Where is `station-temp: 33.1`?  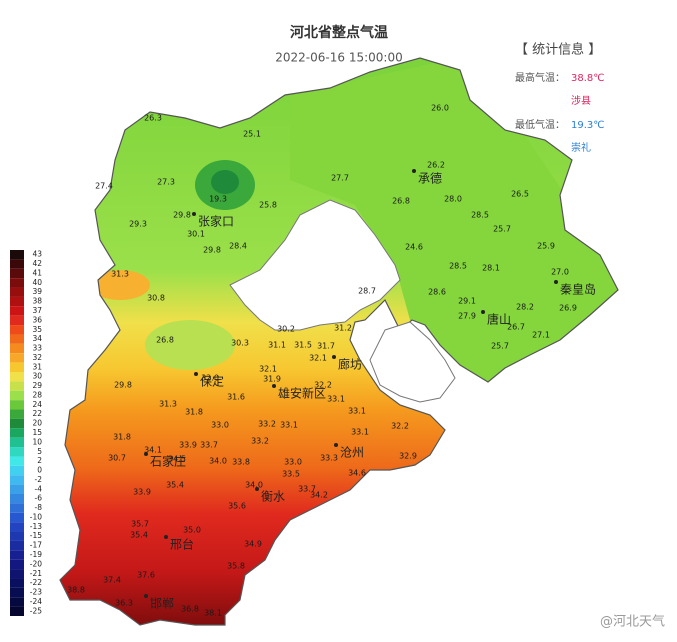
station-temp: 33.1 is located at coordinates (289, 425).